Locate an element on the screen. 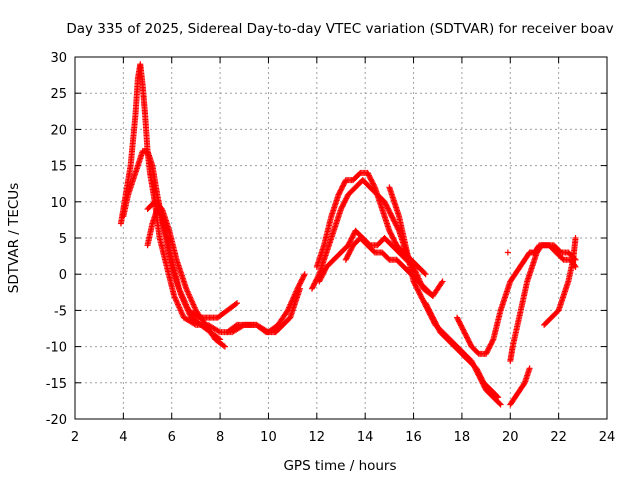  y-tick-label: -20 is located at coordinates (56, 420).